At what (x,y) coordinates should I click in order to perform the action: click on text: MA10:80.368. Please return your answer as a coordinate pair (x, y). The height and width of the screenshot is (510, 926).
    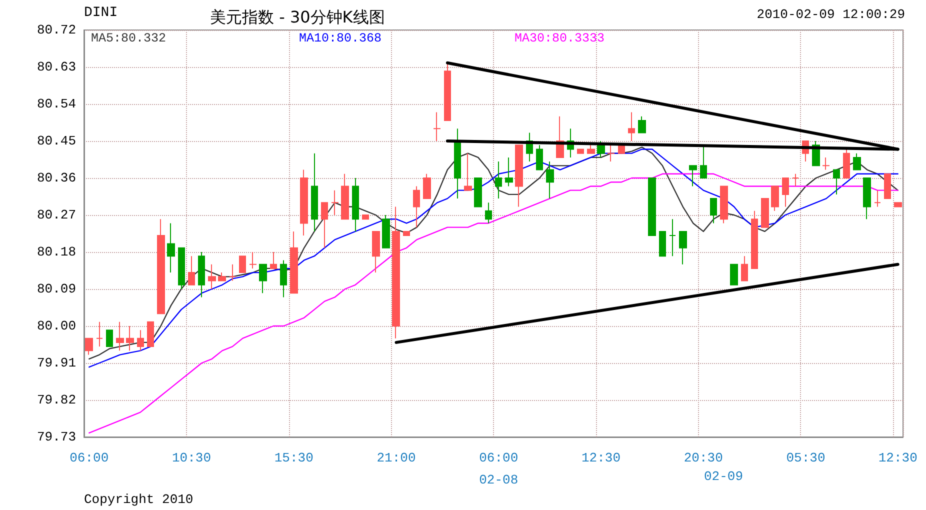
    Looking at the image, I should click on (340, 39).